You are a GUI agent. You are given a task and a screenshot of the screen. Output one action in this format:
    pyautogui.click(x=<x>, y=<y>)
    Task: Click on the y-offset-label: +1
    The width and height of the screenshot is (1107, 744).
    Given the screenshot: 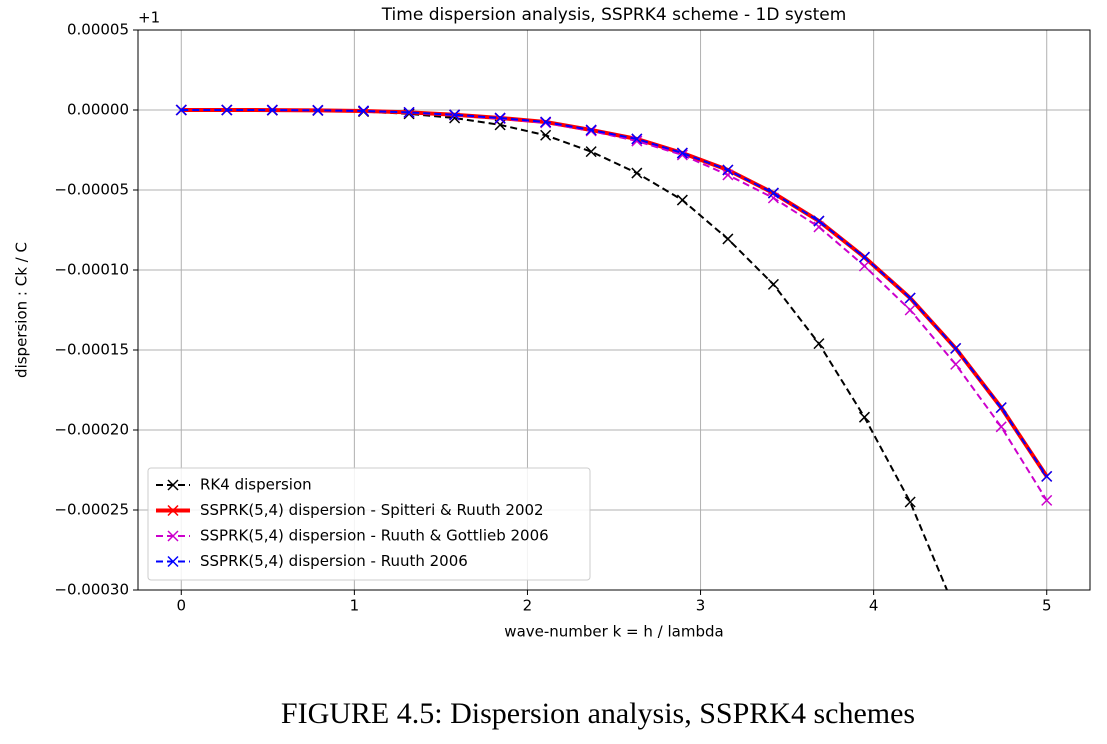 What is the action you would take?
    pyautogui.click(x=149, y=18)
    